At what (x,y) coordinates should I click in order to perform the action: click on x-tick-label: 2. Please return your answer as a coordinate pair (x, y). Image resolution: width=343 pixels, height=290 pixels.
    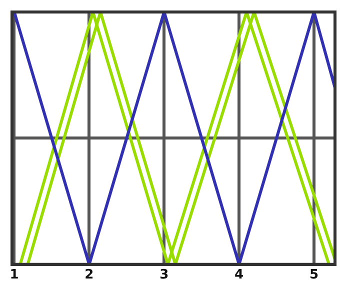
    Looking at the image, I should click on (89, 275).